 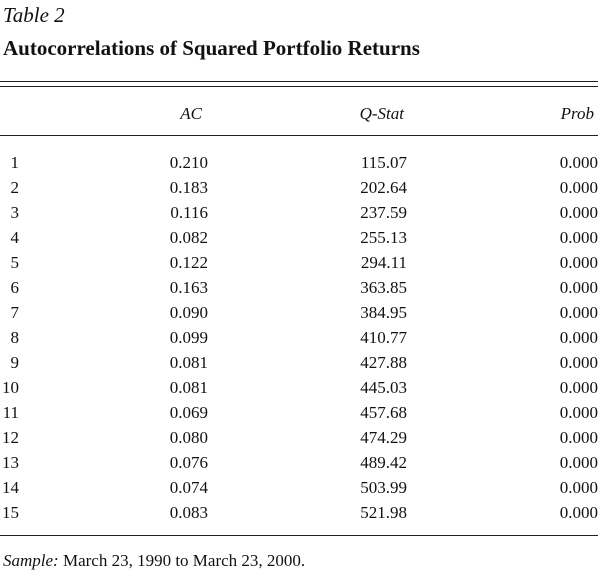 What do you see at coordinates (188, 312) in the screenshot?
I see `ac-cell: 0.090` at bounding box center [188, 312].